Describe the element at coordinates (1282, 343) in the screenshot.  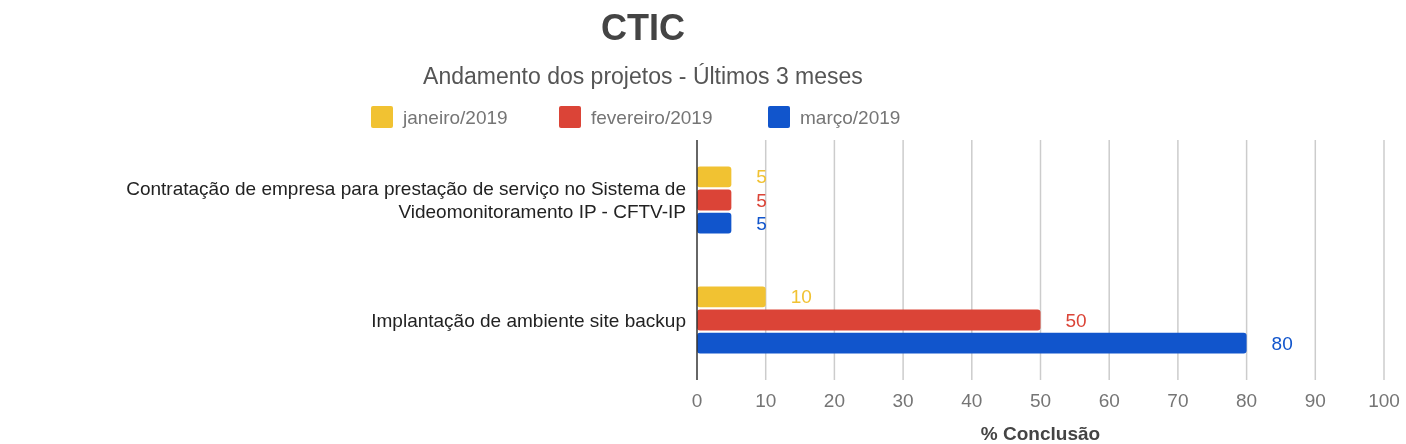
I see `data-label: 80` at that location.